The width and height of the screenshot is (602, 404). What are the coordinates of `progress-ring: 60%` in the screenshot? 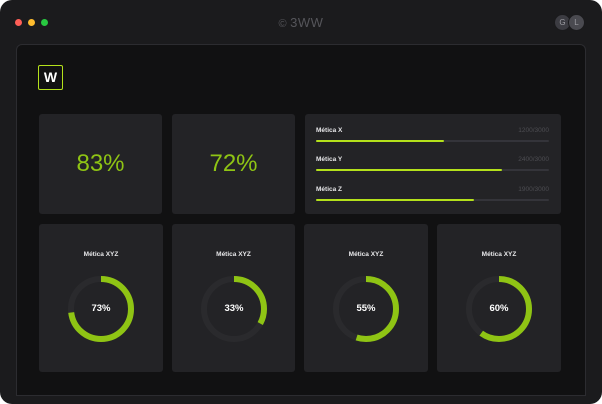 It's located at (499, 309).